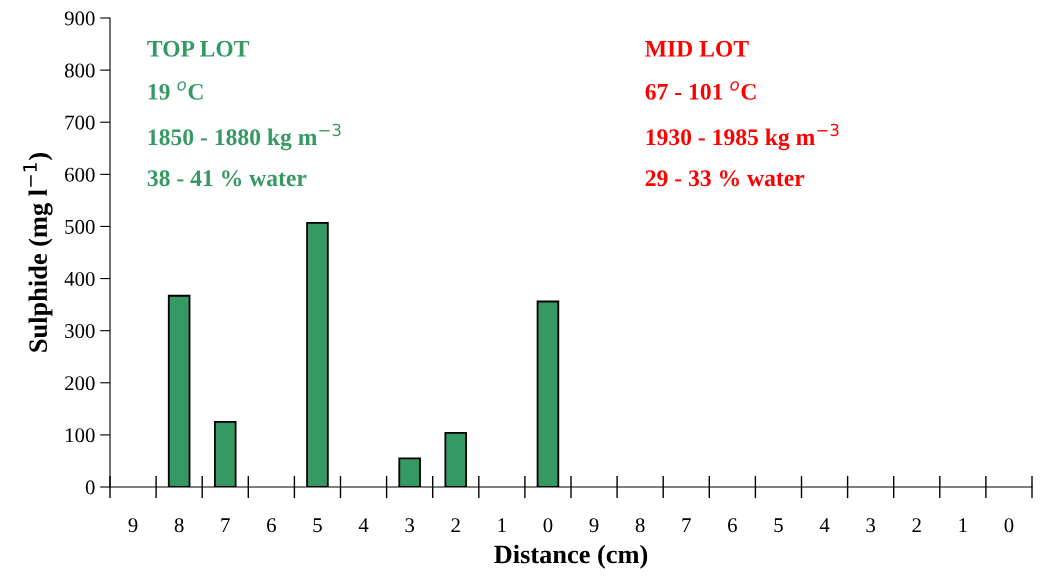 The width and height of the screenshot is (1047, 579). Describe the element at coordinates (80, 383) in the screenshot. I see `y-tick-label: 200` at that location.